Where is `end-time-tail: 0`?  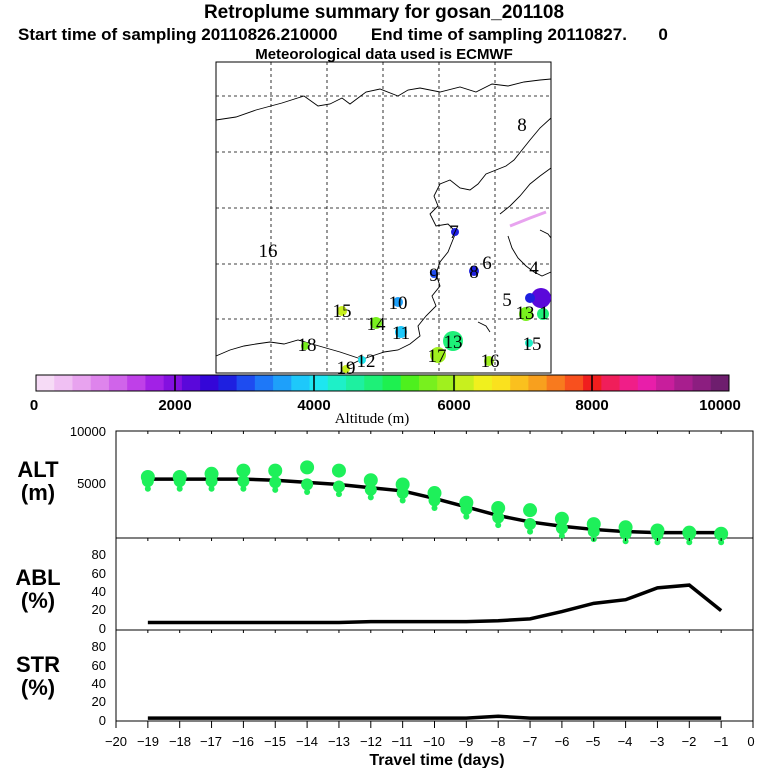
end-time-tail: 0 is located at coordinates (663, 34).